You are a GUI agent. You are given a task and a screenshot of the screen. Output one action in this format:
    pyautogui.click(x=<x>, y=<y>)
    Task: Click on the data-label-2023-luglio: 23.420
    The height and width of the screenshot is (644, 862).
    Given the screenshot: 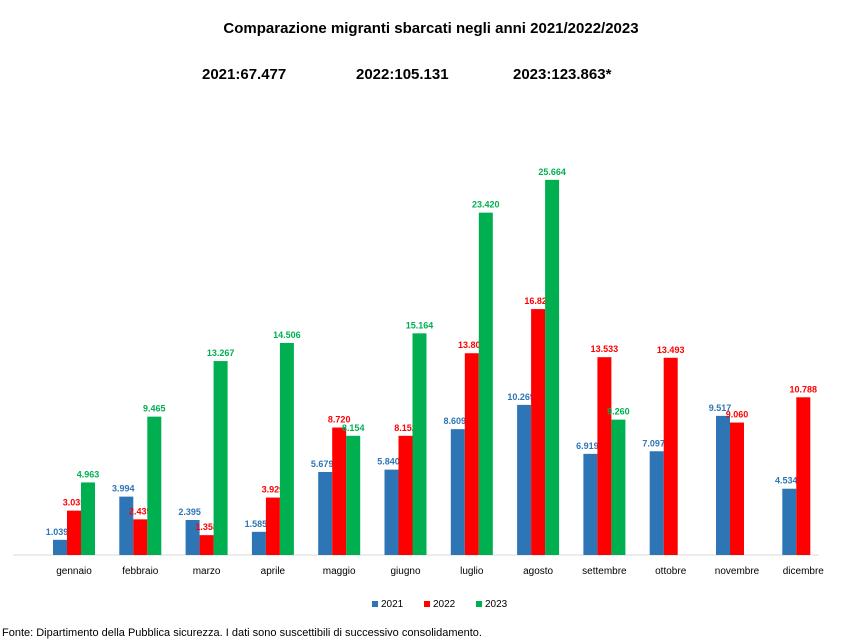 What is the action you would take?
    pyautogui.click(x=486, y=205)
    